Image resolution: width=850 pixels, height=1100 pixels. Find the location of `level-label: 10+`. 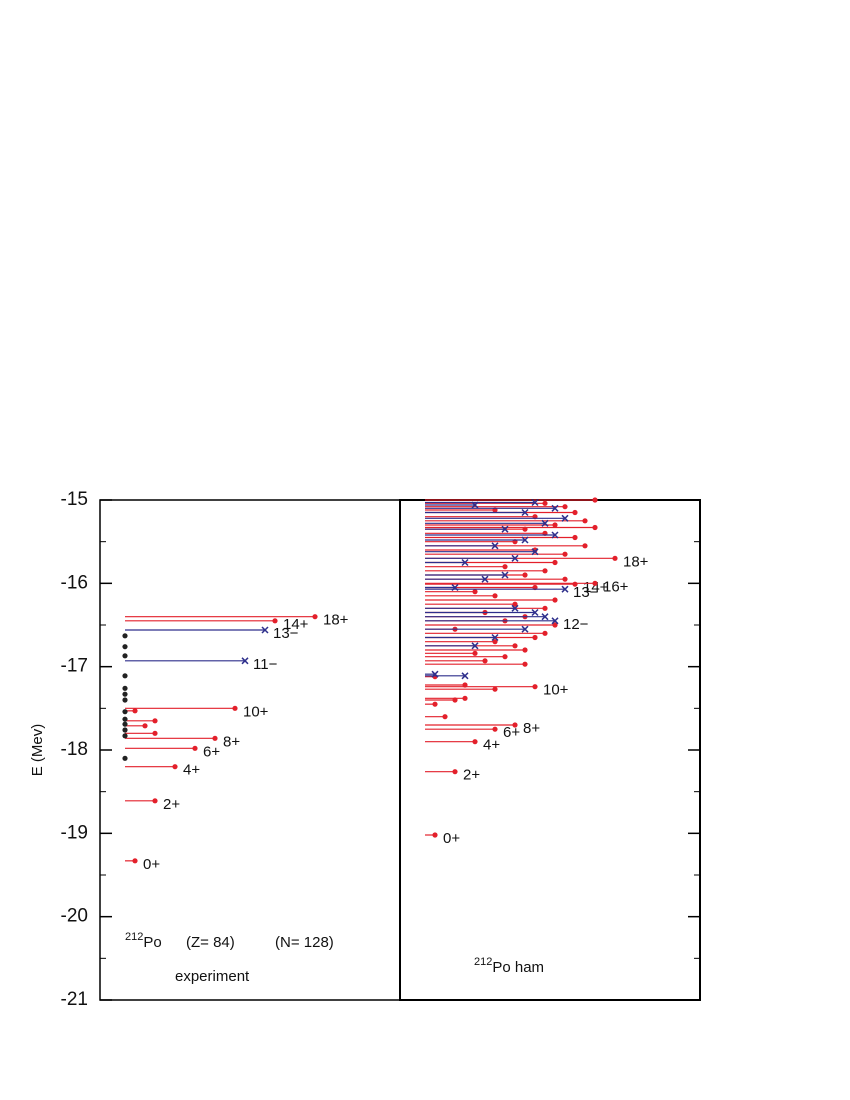

level-label: 10+ is located at coordinates (556, 690).